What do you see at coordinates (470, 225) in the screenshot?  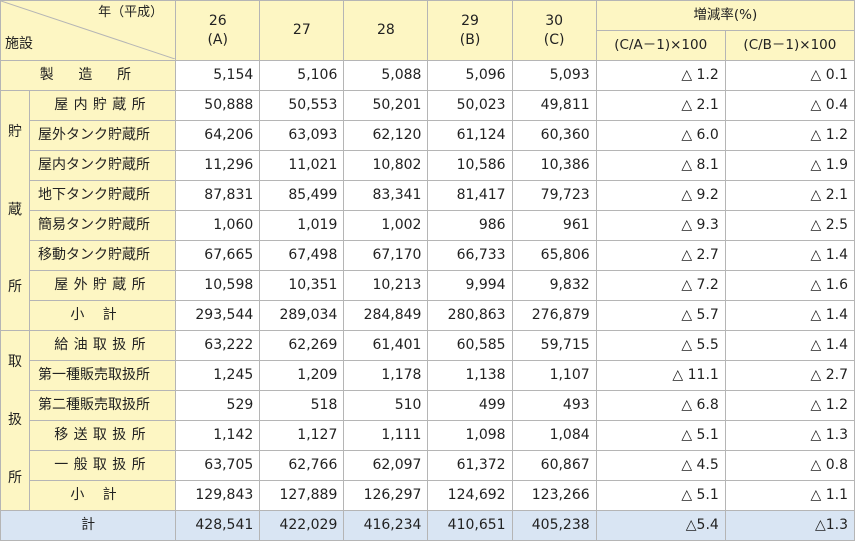 I see `cell-value: 986` at bounding box center [470, 225].